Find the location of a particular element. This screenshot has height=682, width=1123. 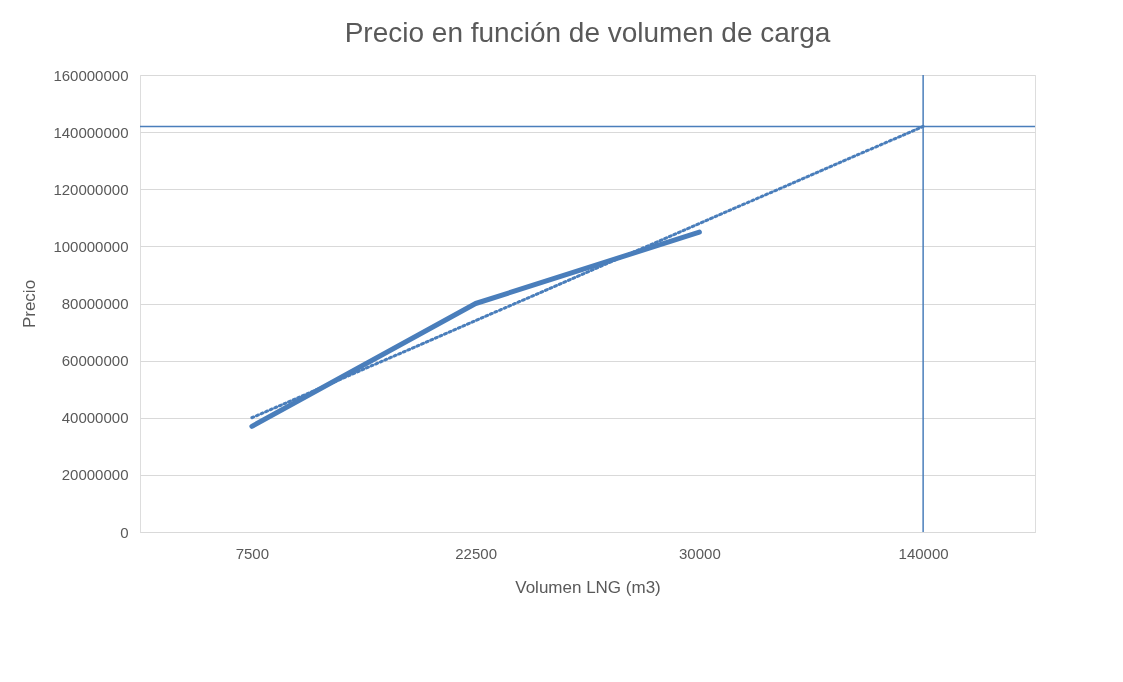

y-tick-label: 80000000 is located at coordinates (95, 303).